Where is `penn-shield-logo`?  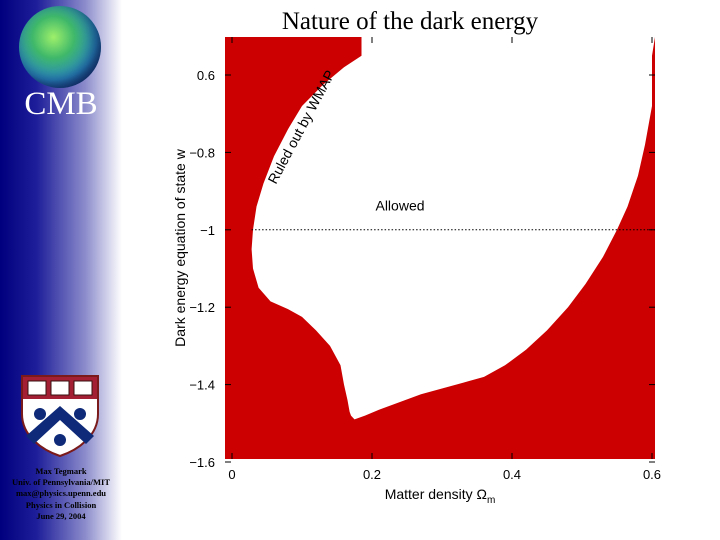
penn-shield-logo is located at coordinates (60, 416).